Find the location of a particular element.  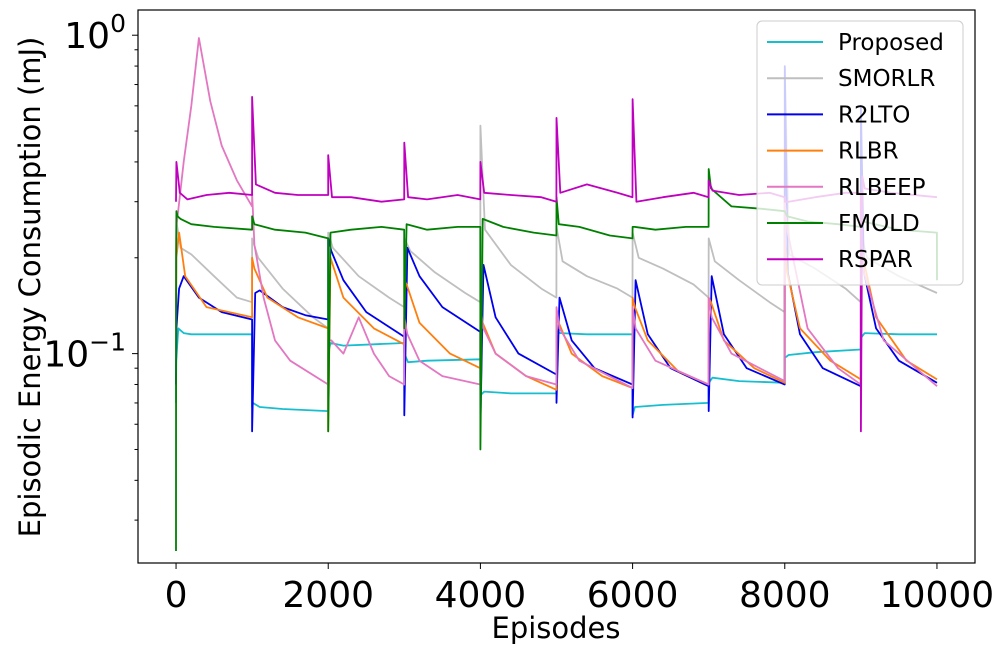

x-tick-label: 10000 is located at coordinates (937, 595).